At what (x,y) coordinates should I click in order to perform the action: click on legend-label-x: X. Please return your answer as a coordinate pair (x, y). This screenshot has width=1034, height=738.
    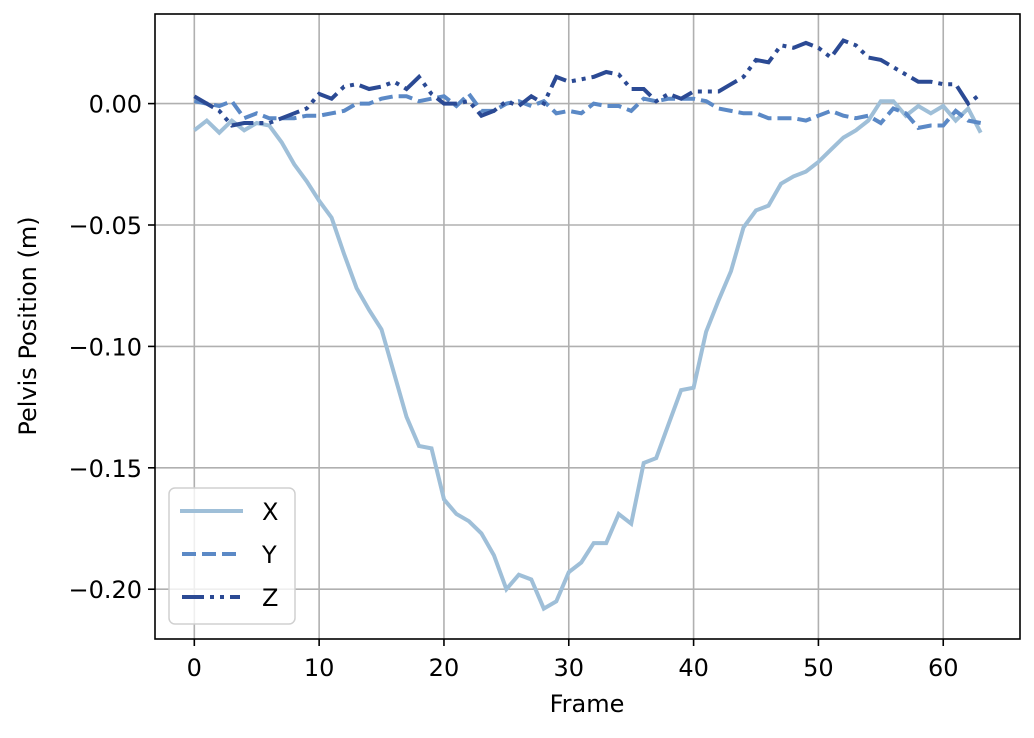
    Looking at the image, I should click on (270, 512).